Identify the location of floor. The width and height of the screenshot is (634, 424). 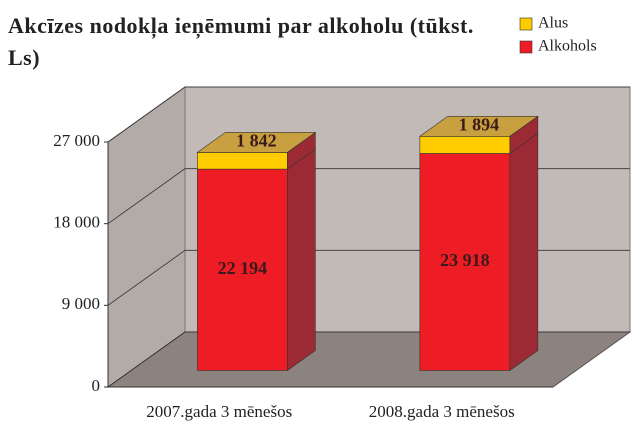
(369, 359).